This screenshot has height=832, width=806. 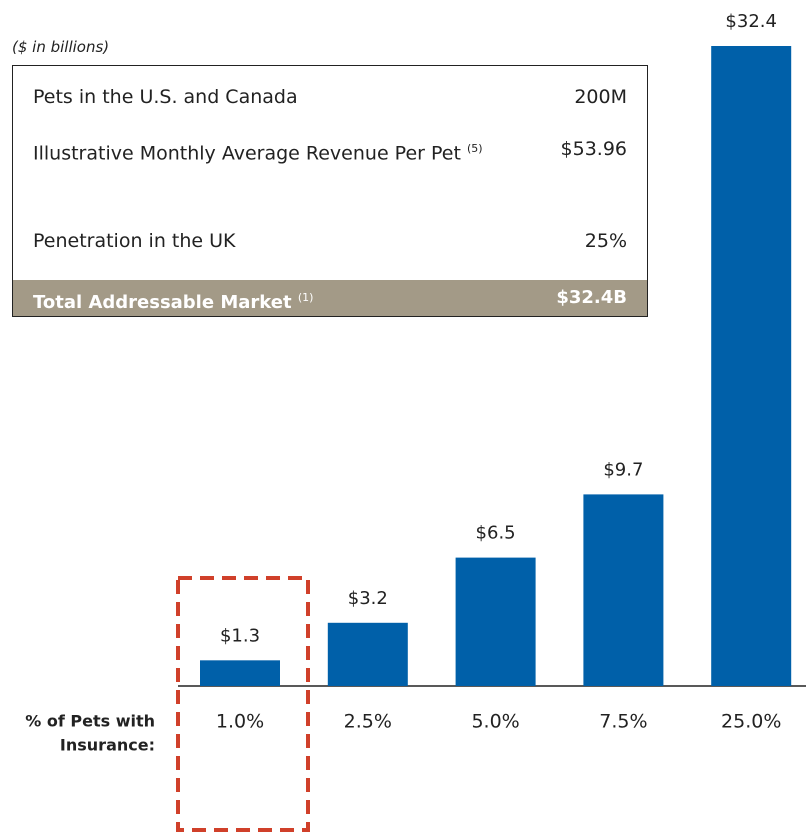 What do you see at coordinates (751, 21) in the screenshot?
I see `value-label: $32.4` at bounding box center [751, 21].